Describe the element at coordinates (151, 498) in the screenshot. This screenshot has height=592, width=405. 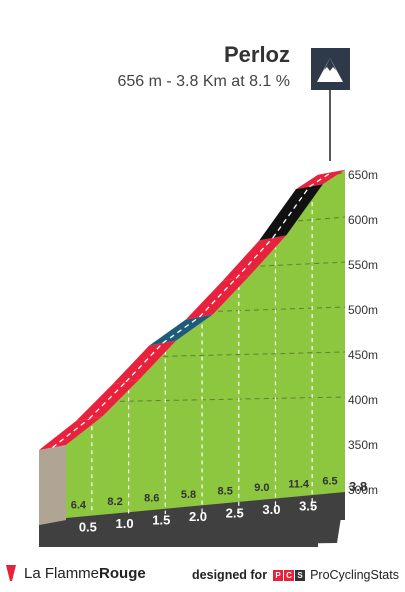
I see `gradient-label: 8.6` at that location.